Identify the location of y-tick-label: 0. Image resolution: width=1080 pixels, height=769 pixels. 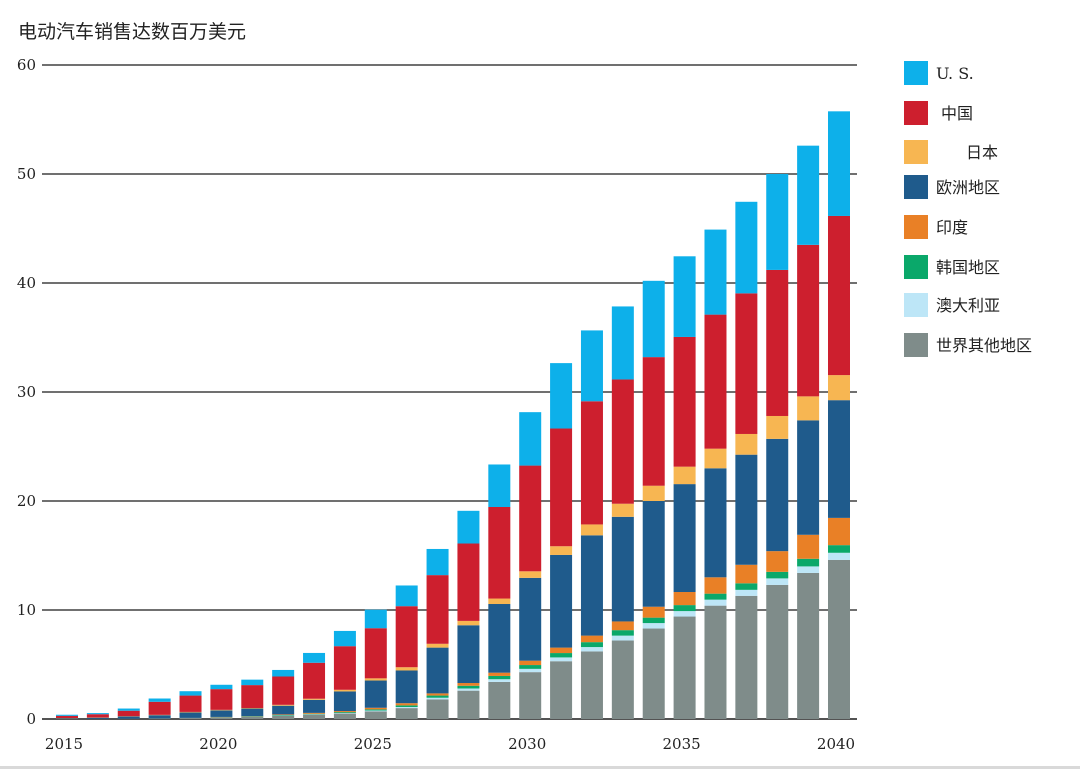
(31, 719).